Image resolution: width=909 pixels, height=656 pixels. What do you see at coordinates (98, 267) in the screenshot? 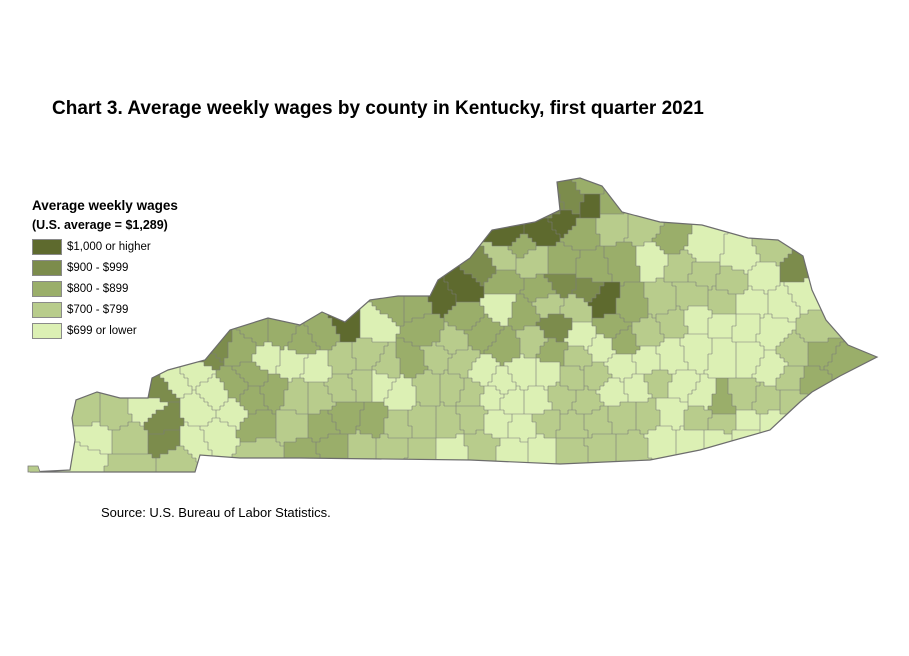
I see `legend-label: $900 - $999` at bounding box center [98, 267].